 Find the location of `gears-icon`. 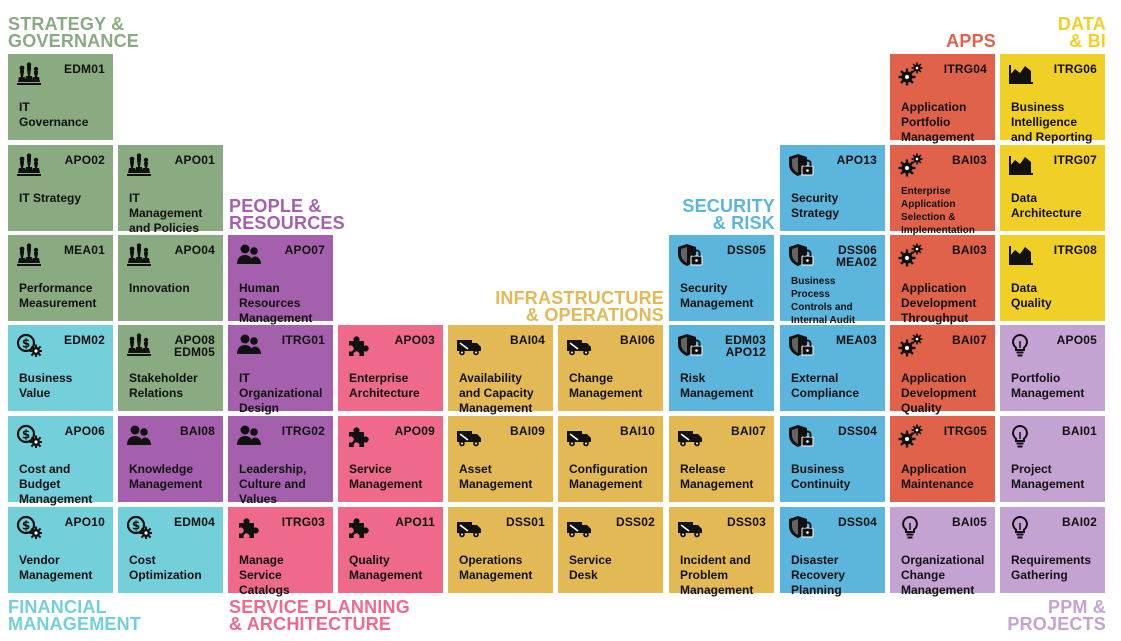

gears-icon is located at coordinates (911, 345).